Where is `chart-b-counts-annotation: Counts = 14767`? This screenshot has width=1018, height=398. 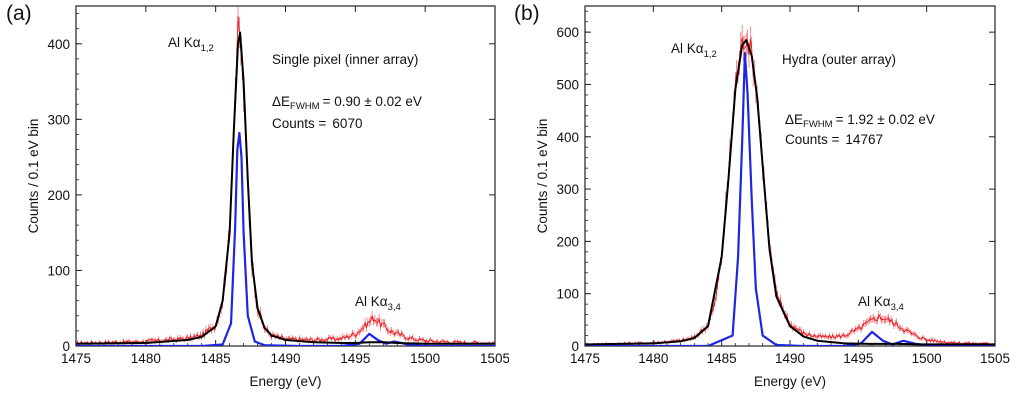 chart-b-counts-annotation: Counts = 14767 is located at coordinates (834, 139).